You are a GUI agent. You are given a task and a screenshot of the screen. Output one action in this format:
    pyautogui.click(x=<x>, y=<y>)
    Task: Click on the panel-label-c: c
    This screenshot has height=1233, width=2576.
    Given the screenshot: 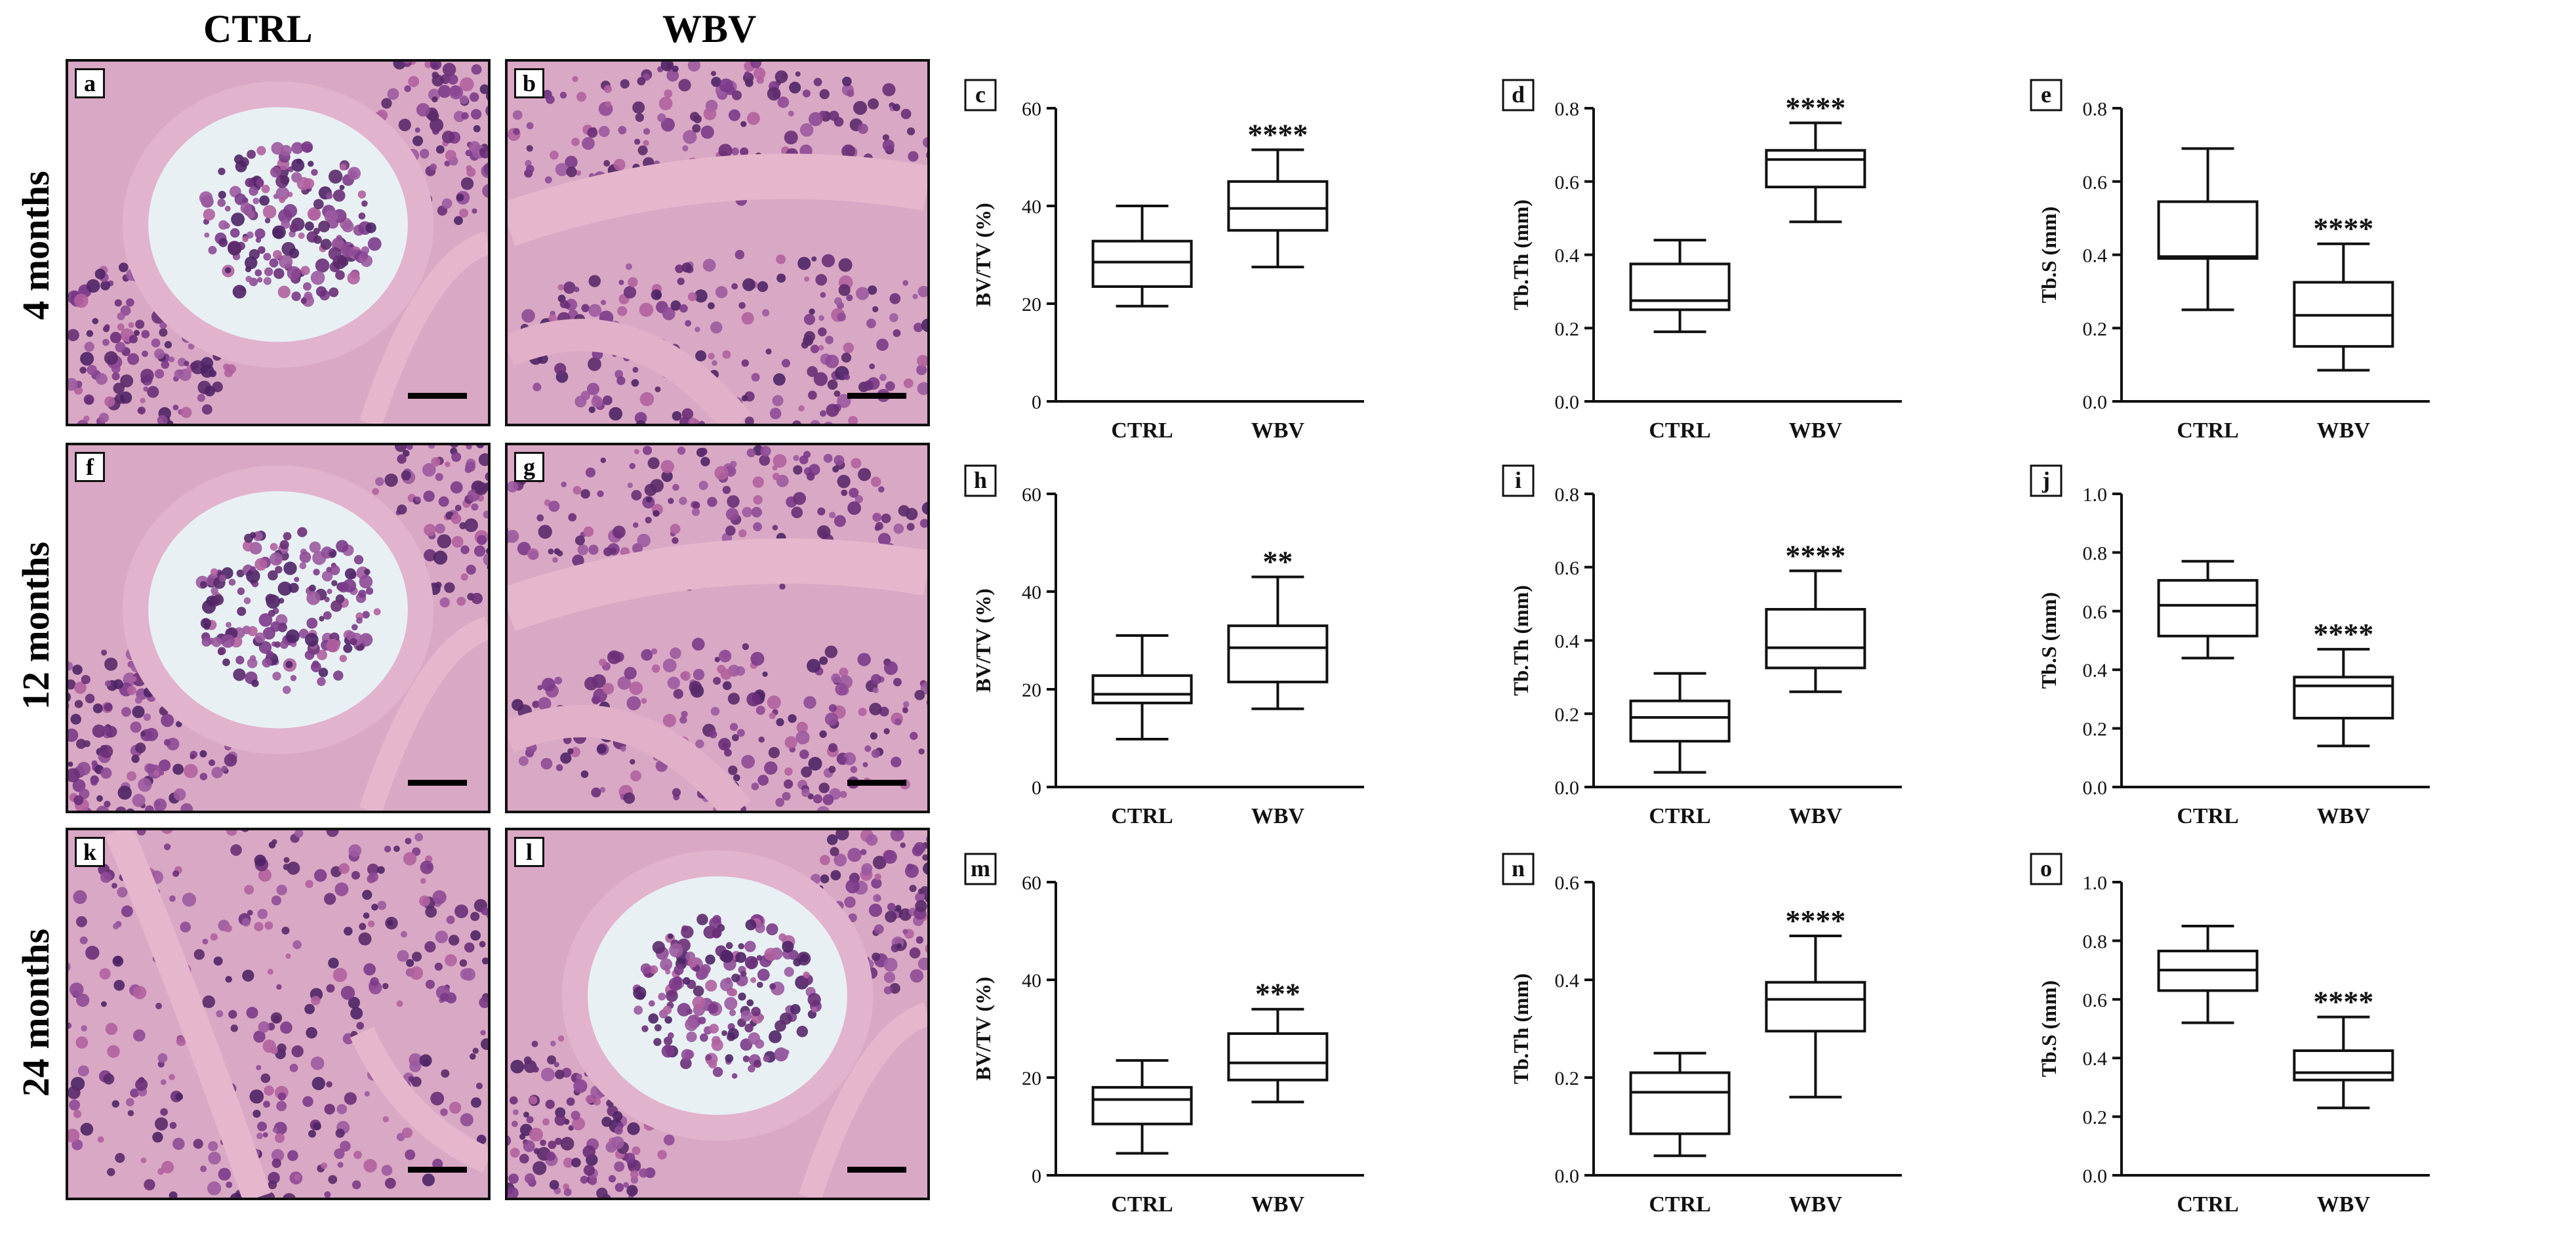 What is the action you would take?
    pyautogui.click(x=980, y=95)
    